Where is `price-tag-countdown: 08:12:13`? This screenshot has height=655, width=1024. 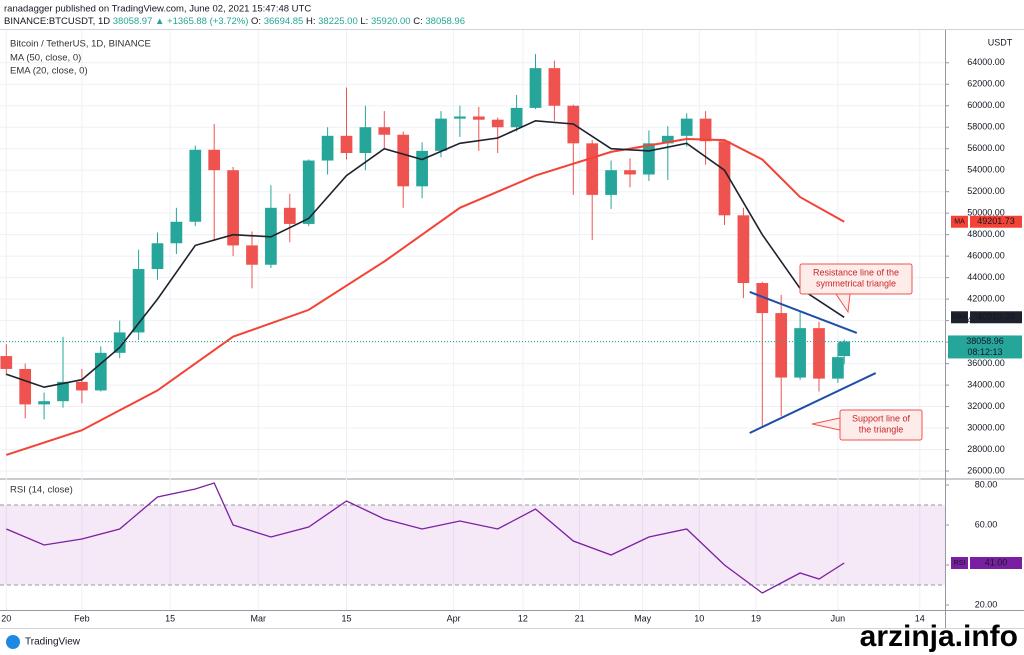
price-tag-countdown: 08:12:13 is located at coordinates (984, 352).